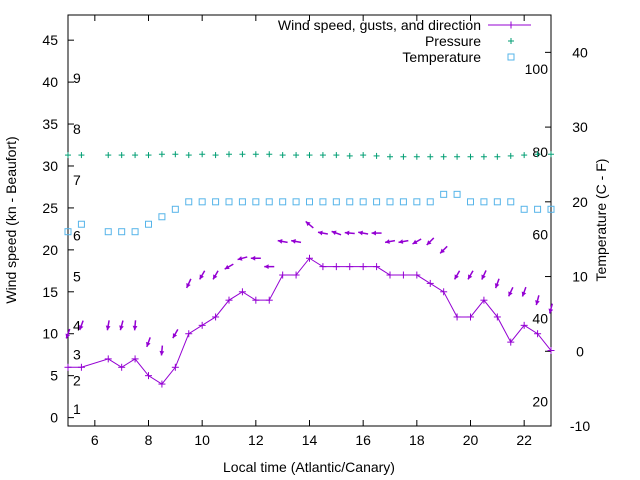  I want to click on x-tick-label: 12, so click(256, 440).